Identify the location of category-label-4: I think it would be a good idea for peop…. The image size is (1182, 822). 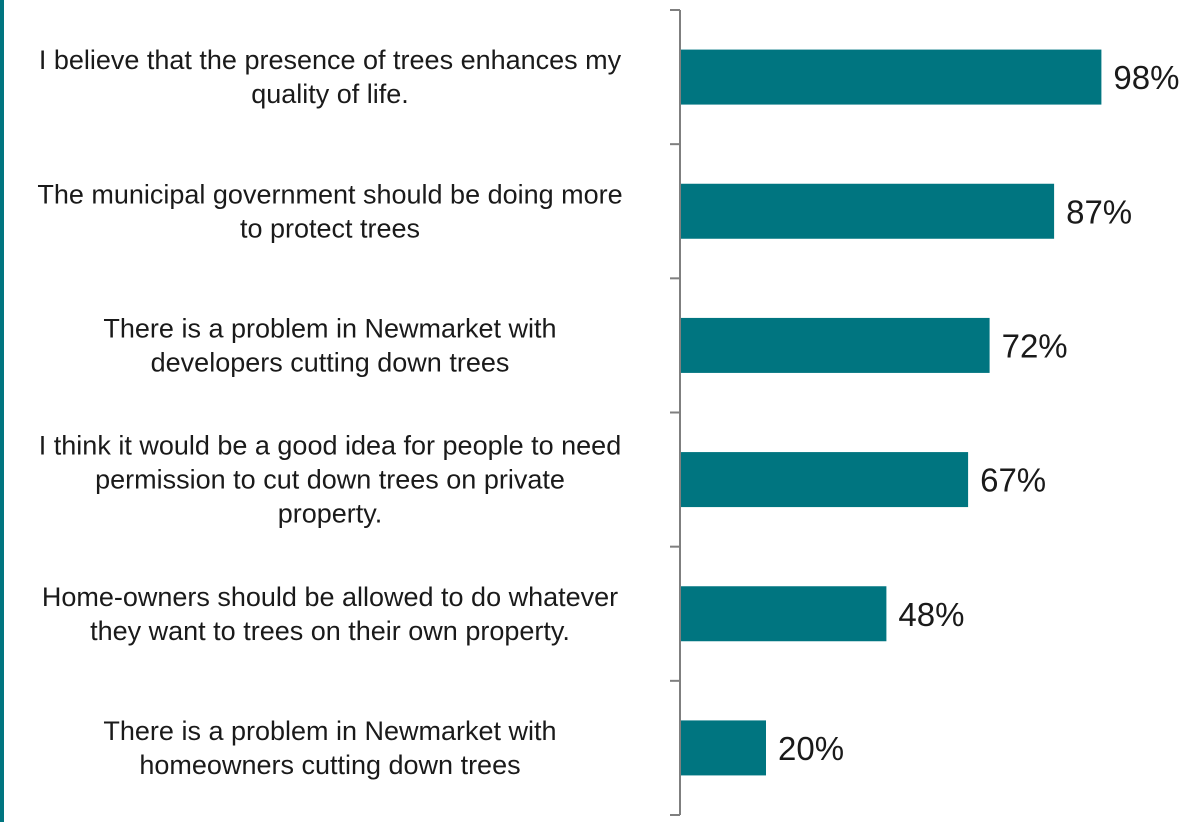
(330, 480).